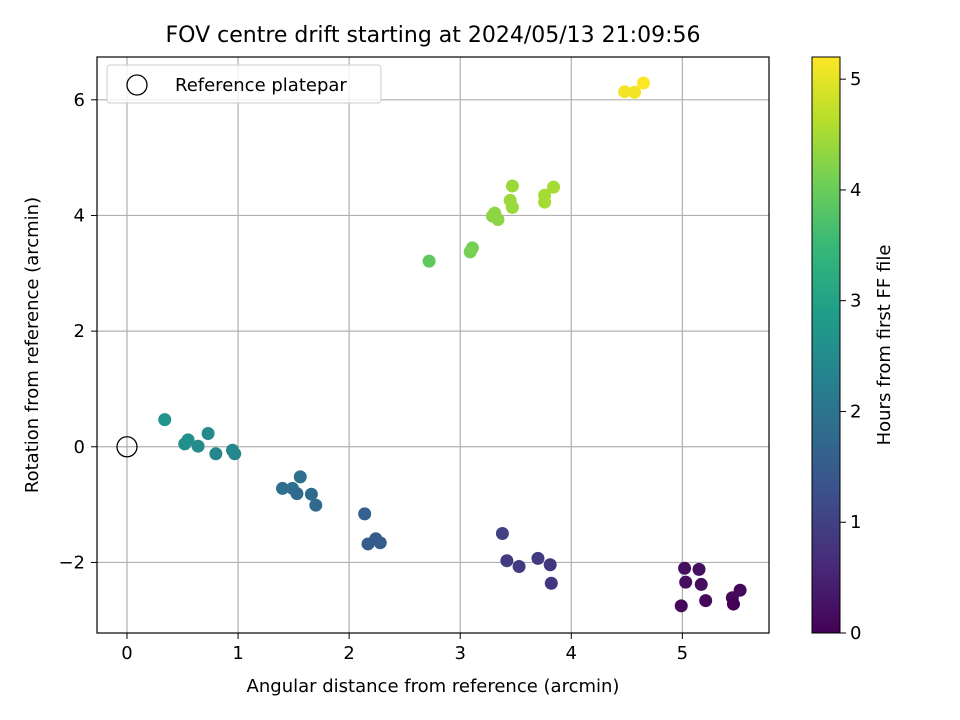 This screenshot has height=720, width=960. Describe the element at coordinates (682, 653) in the screenshot. I see `x-tick-label: 5` at that location.